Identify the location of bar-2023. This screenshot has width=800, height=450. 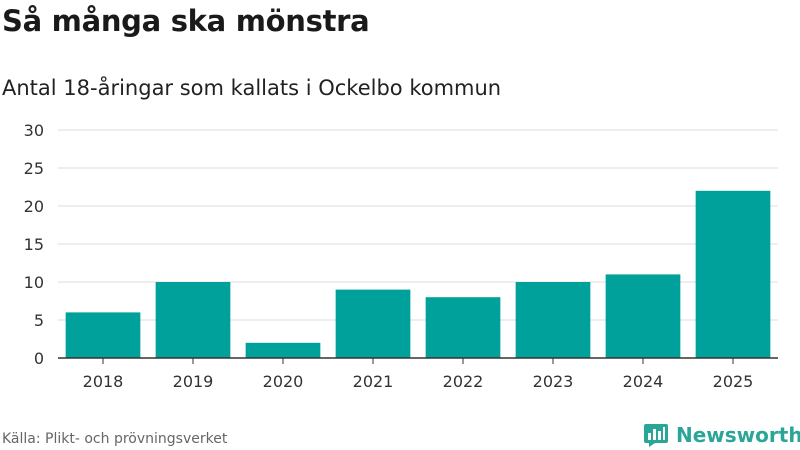
(553, 320).